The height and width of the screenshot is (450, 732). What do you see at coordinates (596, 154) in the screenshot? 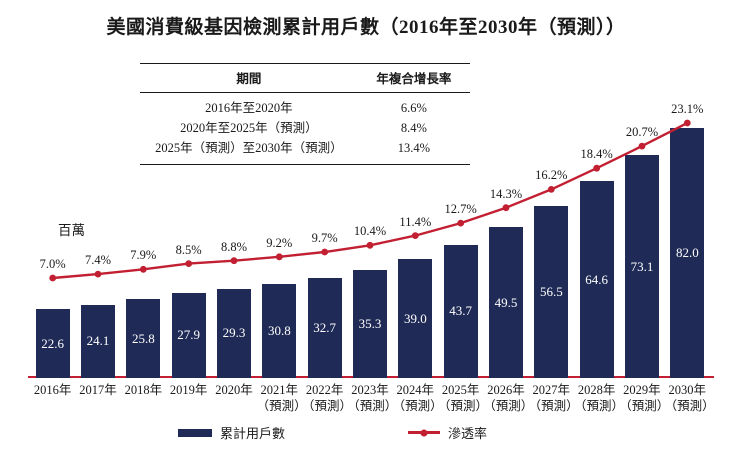
I see `penetration-value-label: 18.4%` at bounding box center [596, 154].